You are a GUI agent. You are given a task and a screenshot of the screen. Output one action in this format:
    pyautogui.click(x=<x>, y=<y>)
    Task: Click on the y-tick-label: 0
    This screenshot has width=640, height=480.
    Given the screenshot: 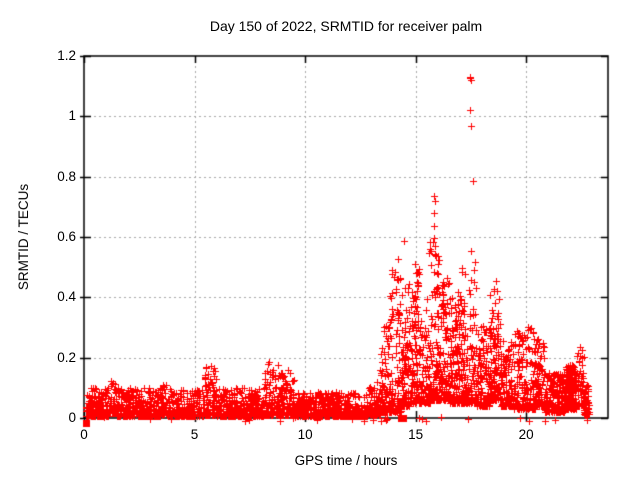 What is the action you would take?
    pyautogui.click(x=72, y=417)
    